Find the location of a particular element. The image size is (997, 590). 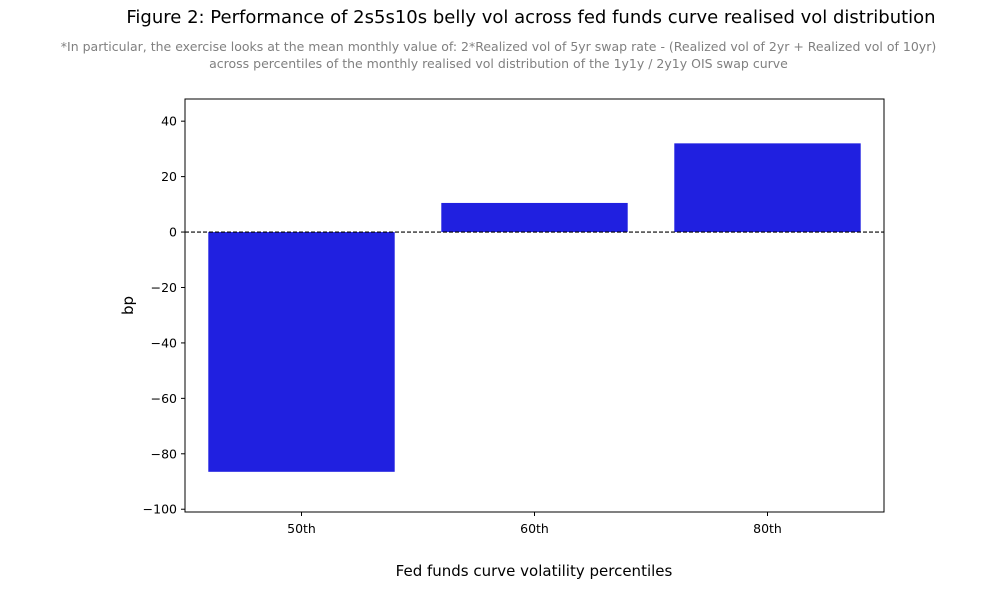

y-tick-label: −20 is located at coordinates (164, 287).